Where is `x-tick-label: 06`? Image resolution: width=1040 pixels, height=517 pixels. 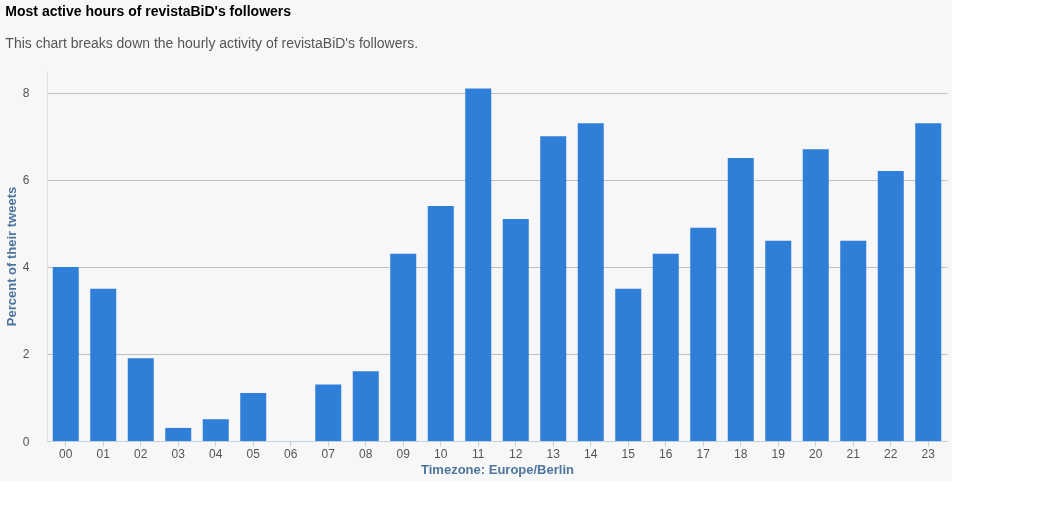 x-tick-label: 06 is located at coordinates (291, 453).